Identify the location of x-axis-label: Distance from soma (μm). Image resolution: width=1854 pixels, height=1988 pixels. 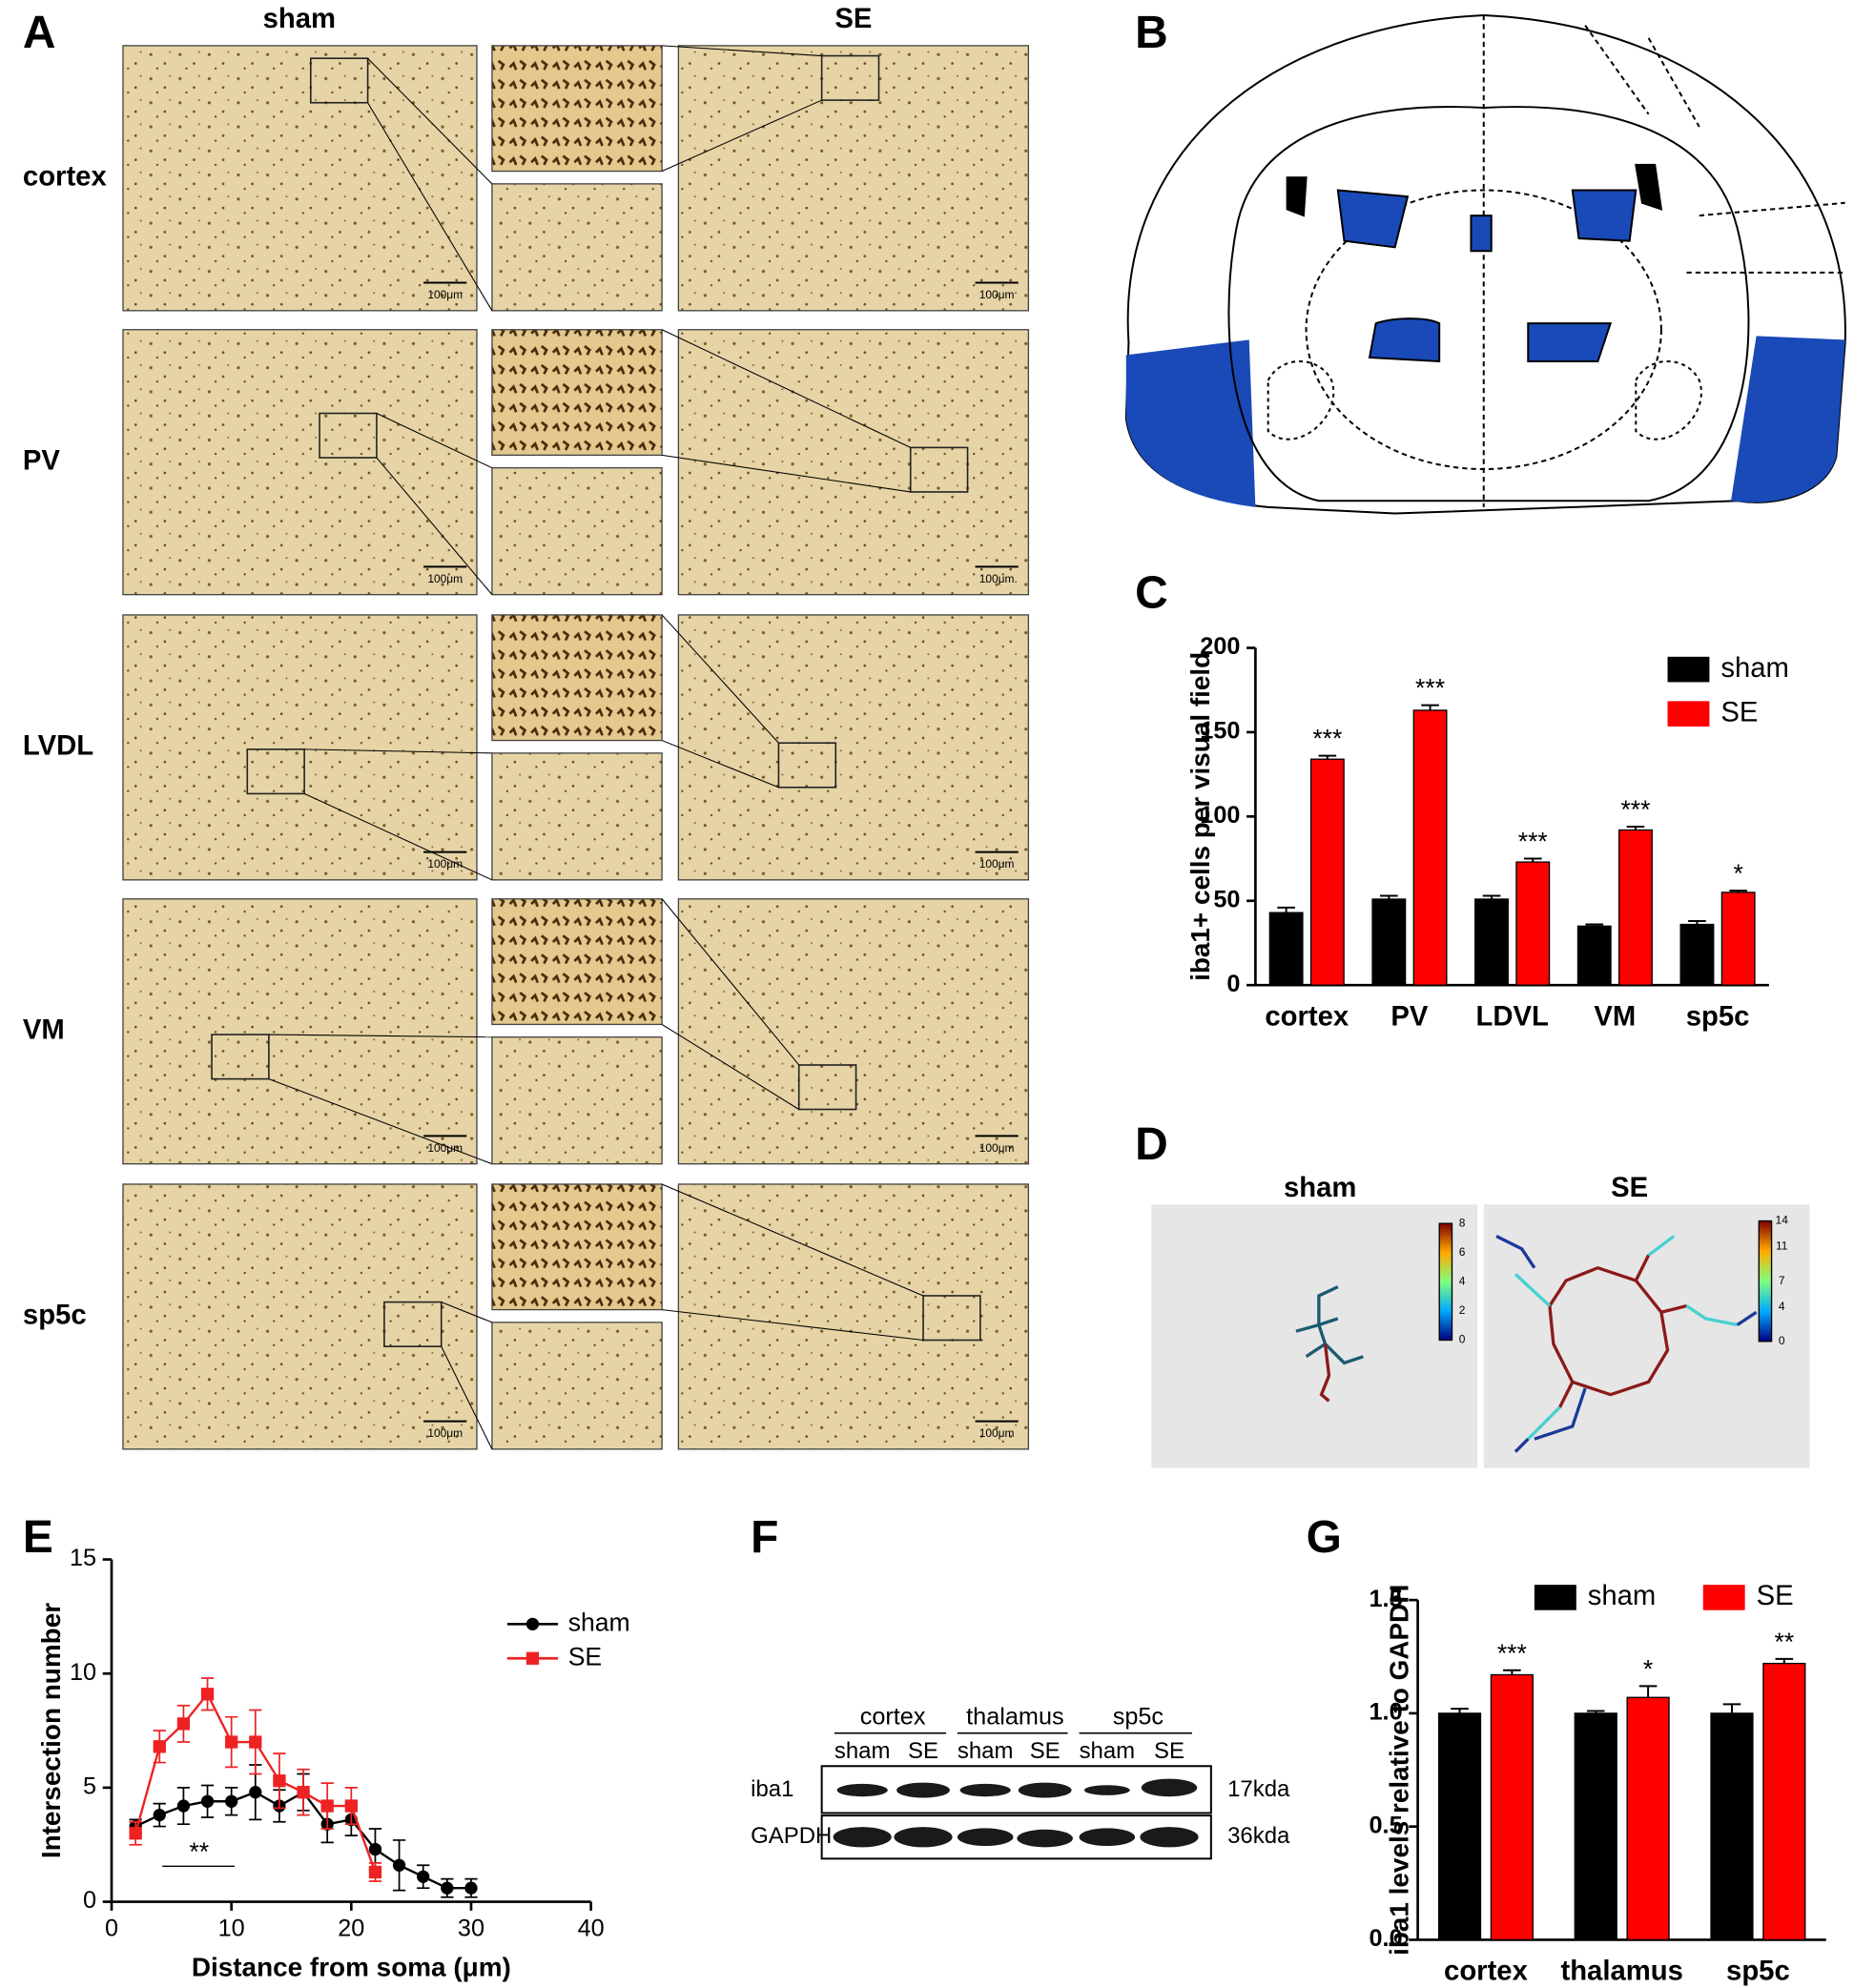
(351, 1966).